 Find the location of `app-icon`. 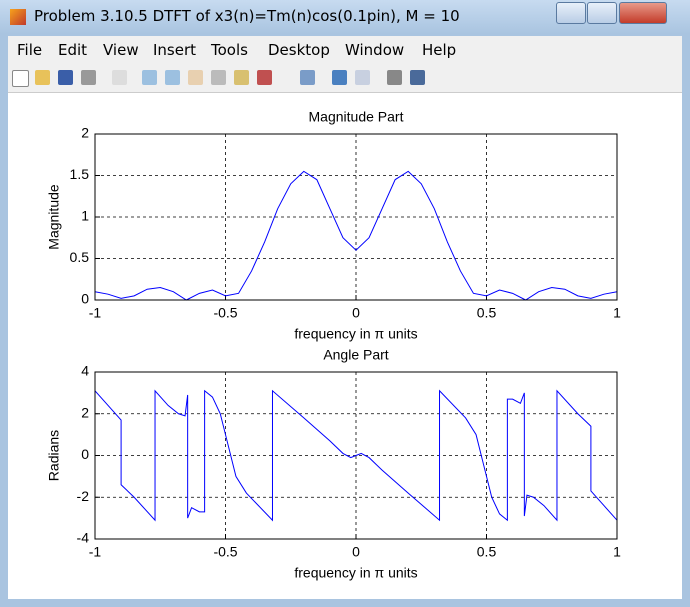

app-icon is located at coordinates (18, 17).